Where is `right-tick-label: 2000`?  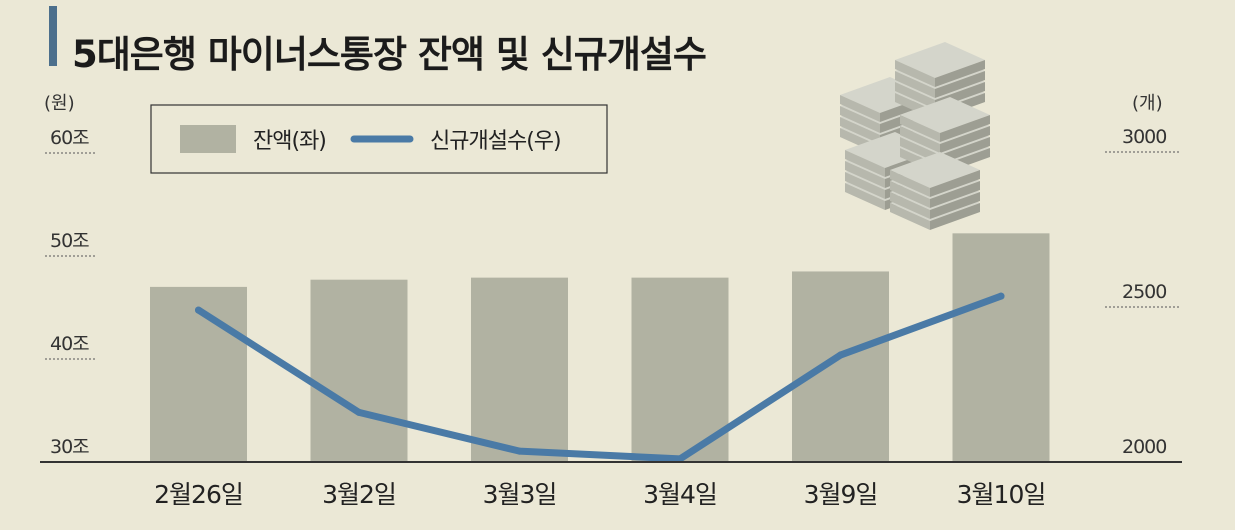
right-tick-label: 2000 is located at coordinates (1144, 447).